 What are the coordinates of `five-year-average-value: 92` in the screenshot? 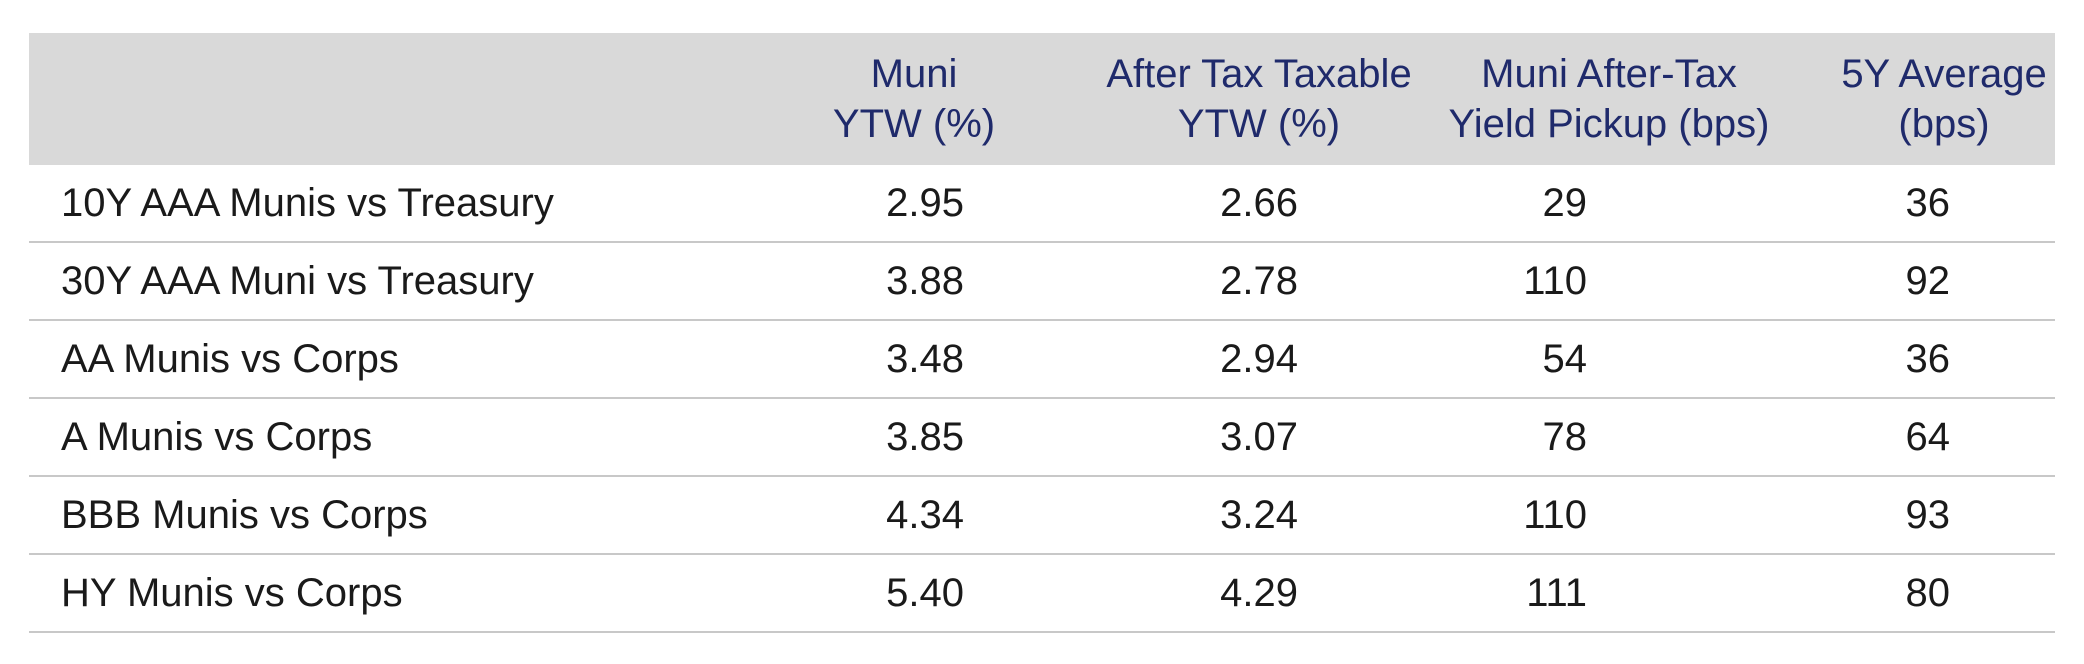 It's located at (1928, 281).